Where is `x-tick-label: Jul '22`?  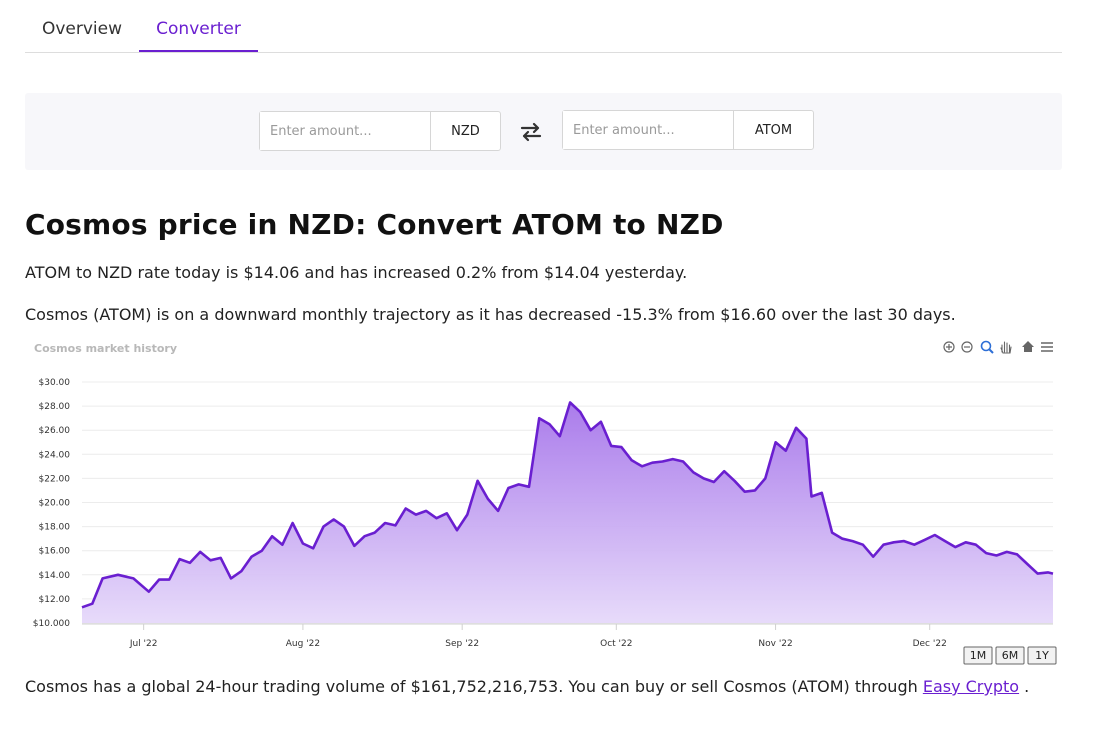 x-tick-label: Jul '22 is located at coordinates (143, 644).